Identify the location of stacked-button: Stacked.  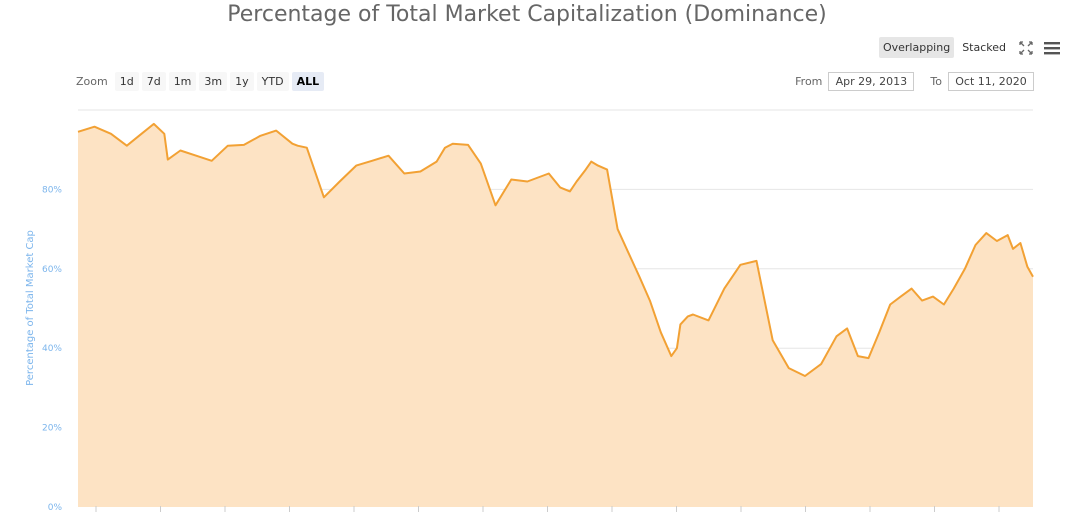
(984, 47).